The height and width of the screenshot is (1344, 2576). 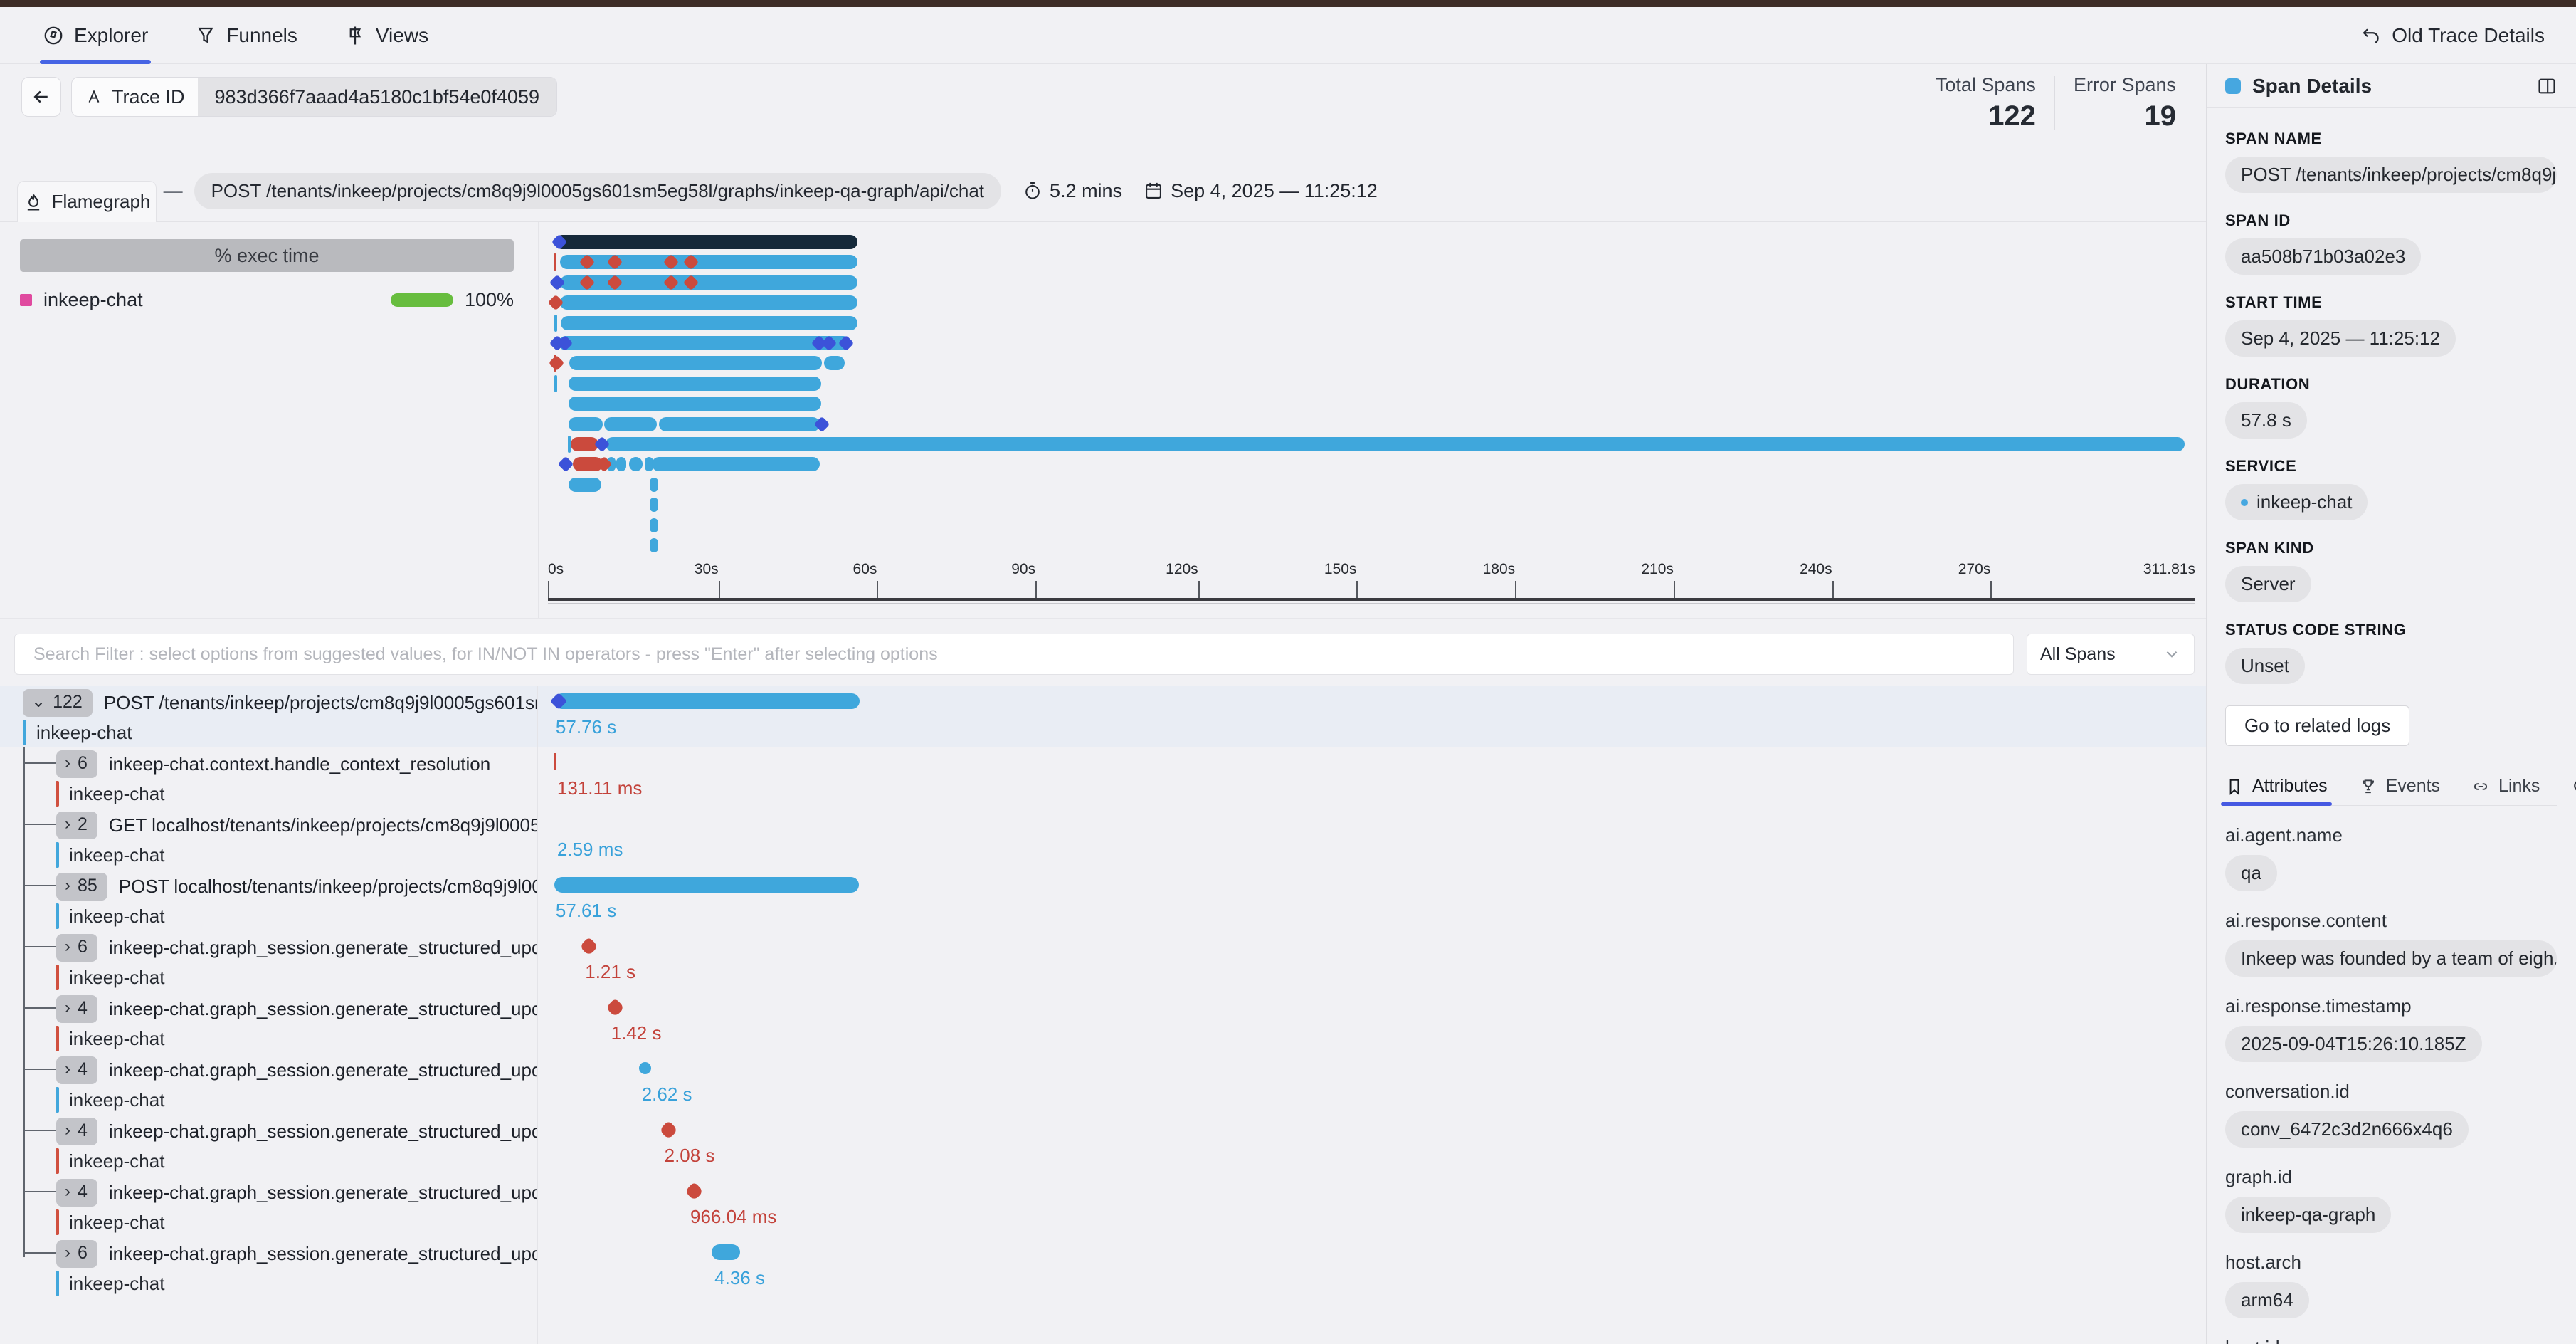 What do you see at coordinates (246, 35) in the screenshot?
I see `tab-funnels: Funnels` at bounding box center [246, 35].